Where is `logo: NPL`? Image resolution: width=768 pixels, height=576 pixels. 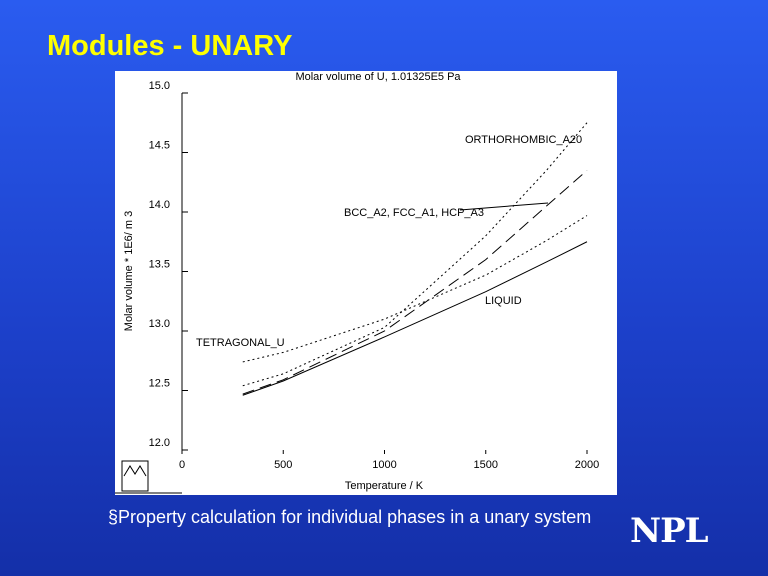
logo: NPL is located at coordinates (669, 531).